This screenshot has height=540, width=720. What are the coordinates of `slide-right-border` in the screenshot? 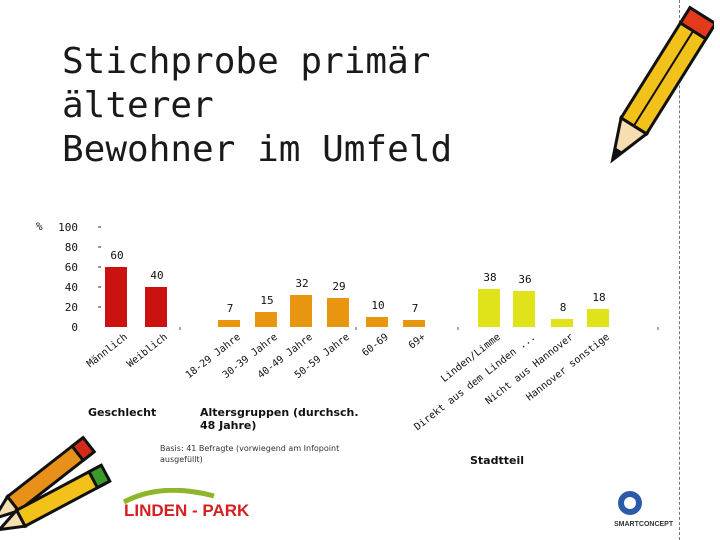 It's located at (699, 270).